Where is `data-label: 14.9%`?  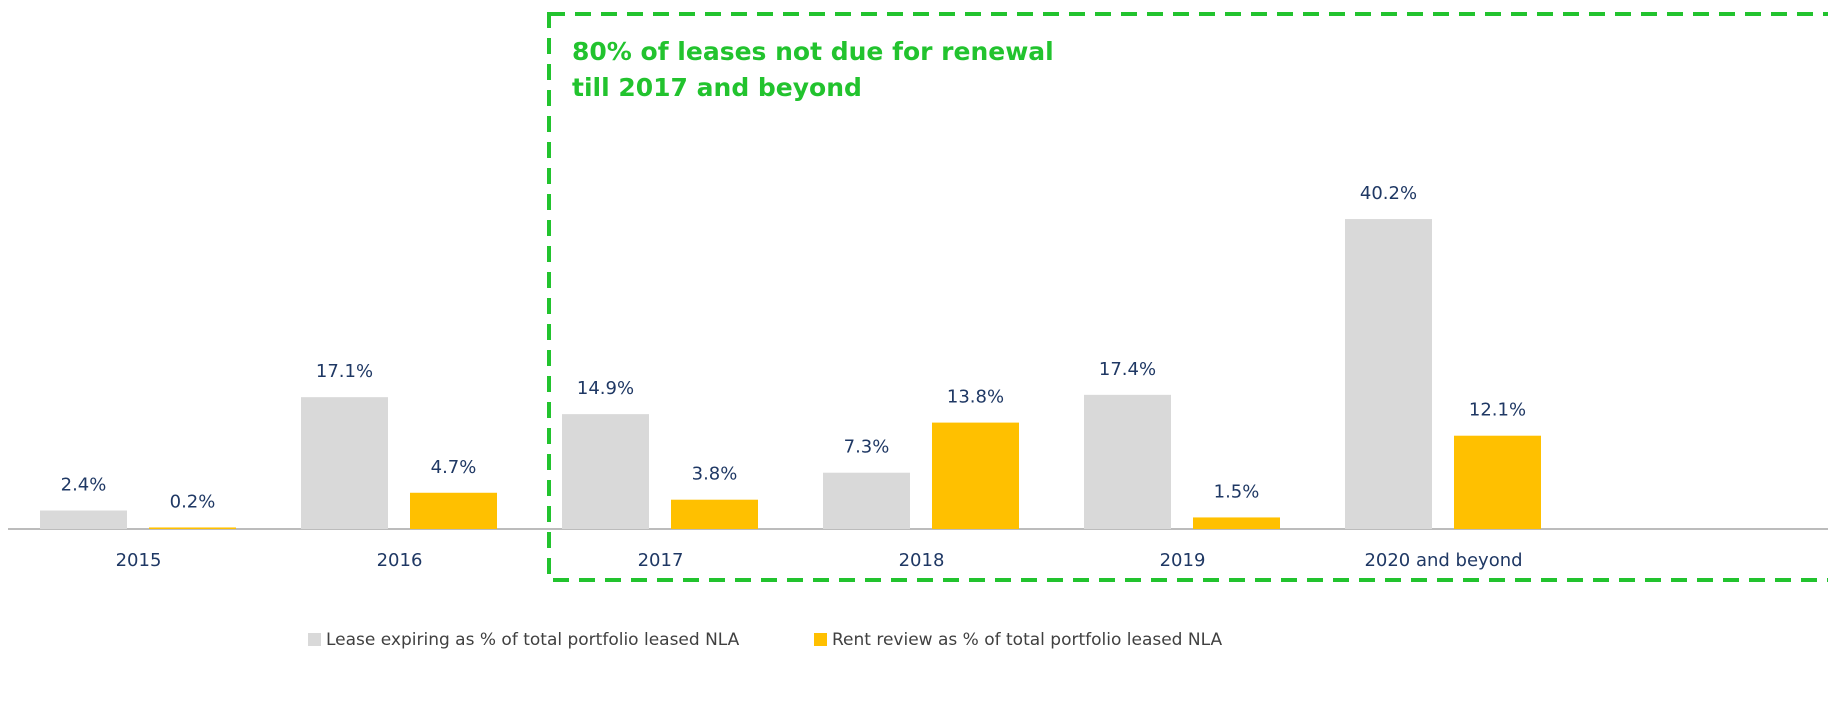 data-label: 14.9% is located at coordinates (605, 388).